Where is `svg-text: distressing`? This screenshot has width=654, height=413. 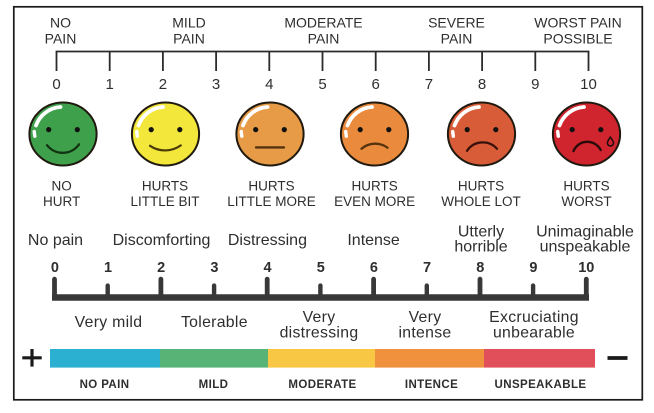
svg-text: distressing is located at coordinates (319, 333).